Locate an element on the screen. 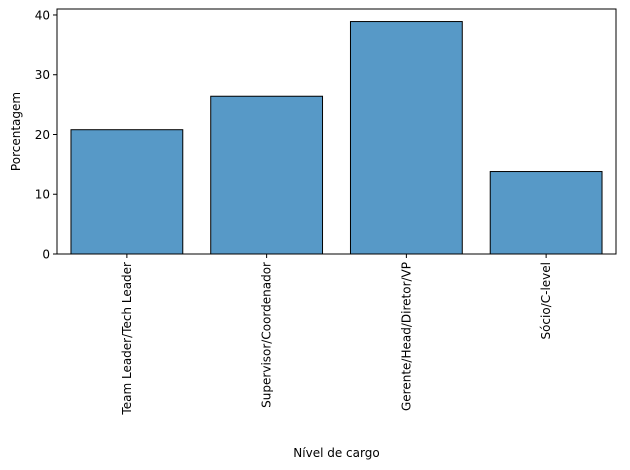 The image size is (630, 470). x-tick-label-1: Supervisor/Coordenador is located at coordinates (267, 335).